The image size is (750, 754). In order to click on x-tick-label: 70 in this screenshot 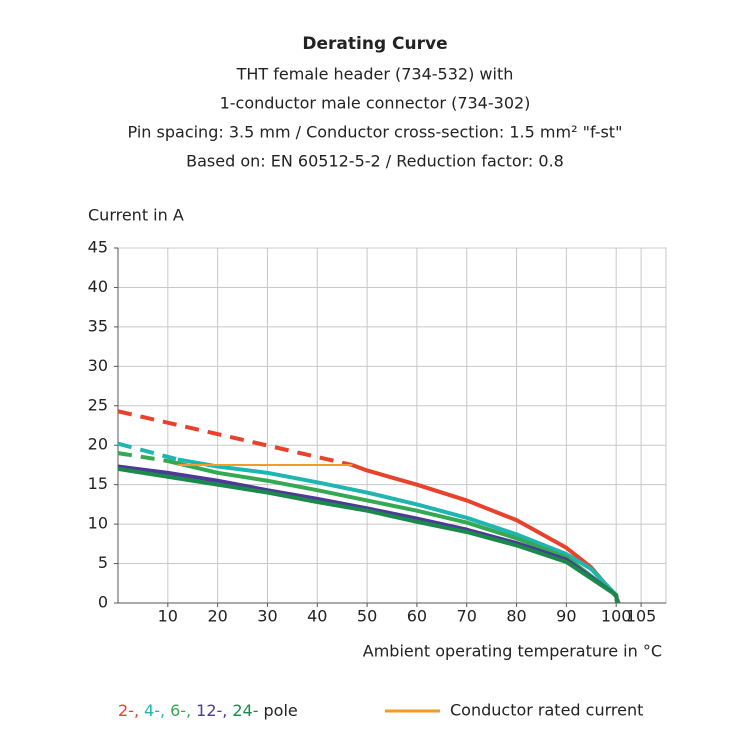, I will do `click(467, 616)`.